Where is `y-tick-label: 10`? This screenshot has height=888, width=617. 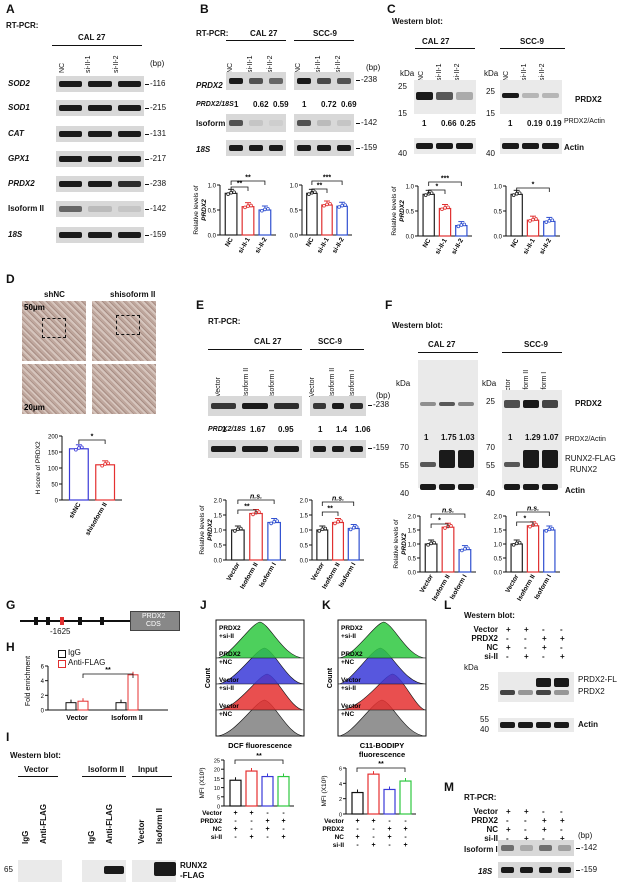 y-tick-label: 10 is located at coordinates (217, 789).